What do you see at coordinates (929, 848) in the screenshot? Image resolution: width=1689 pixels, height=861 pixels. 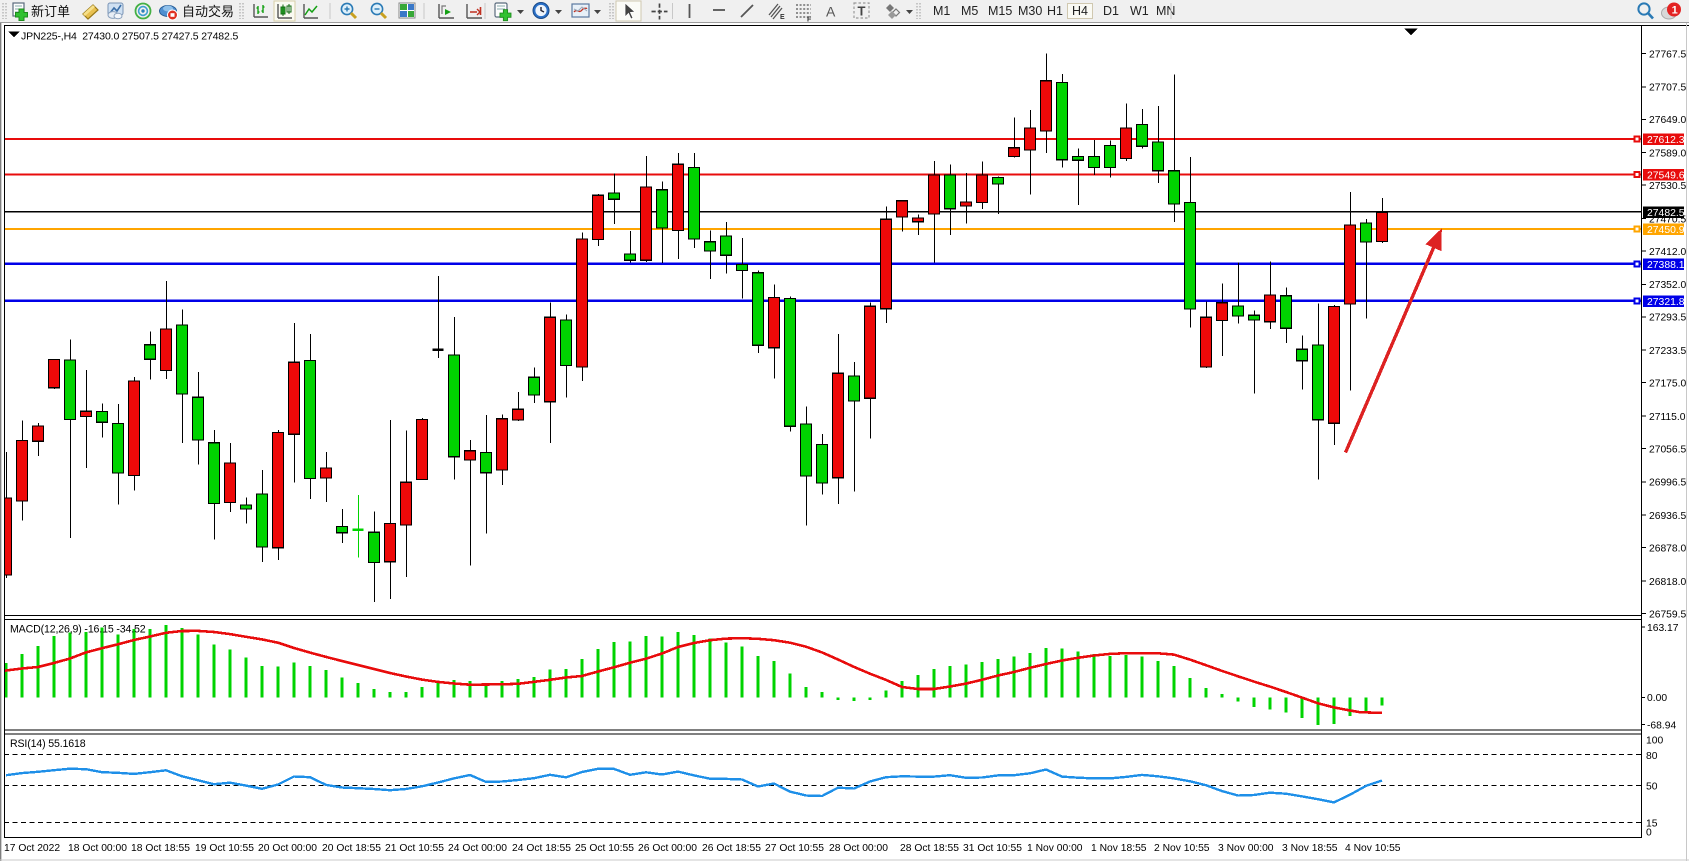 I see `svg-text: 28 Oct 18:55` at bounding box center [929, 848].